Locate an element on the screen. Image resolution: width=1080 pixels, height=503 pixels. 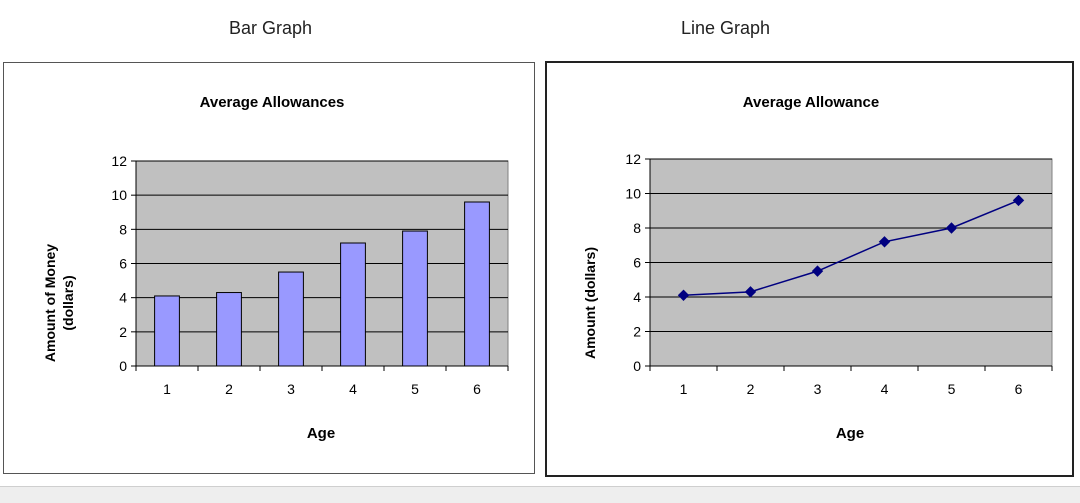
bar-chart-ytick-label: 0 is located at coordinates (123, 366).